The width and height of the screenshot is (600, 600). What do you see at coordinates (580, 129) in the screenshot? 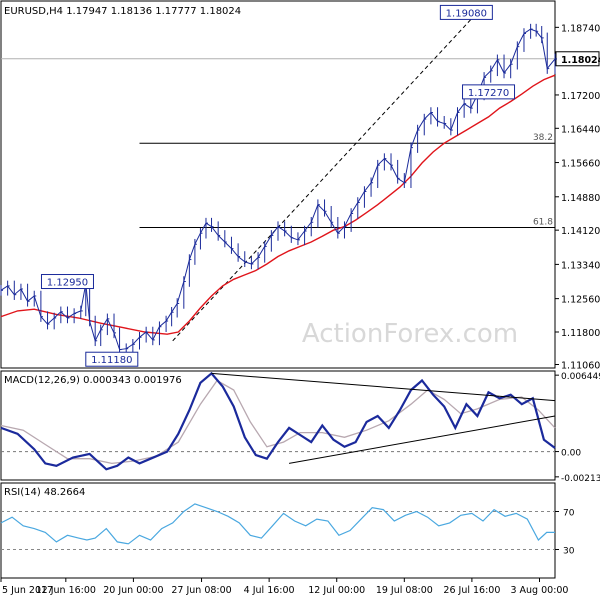
I see `price-y-tick-label: 1.16440` at bounding box center [580, 129].